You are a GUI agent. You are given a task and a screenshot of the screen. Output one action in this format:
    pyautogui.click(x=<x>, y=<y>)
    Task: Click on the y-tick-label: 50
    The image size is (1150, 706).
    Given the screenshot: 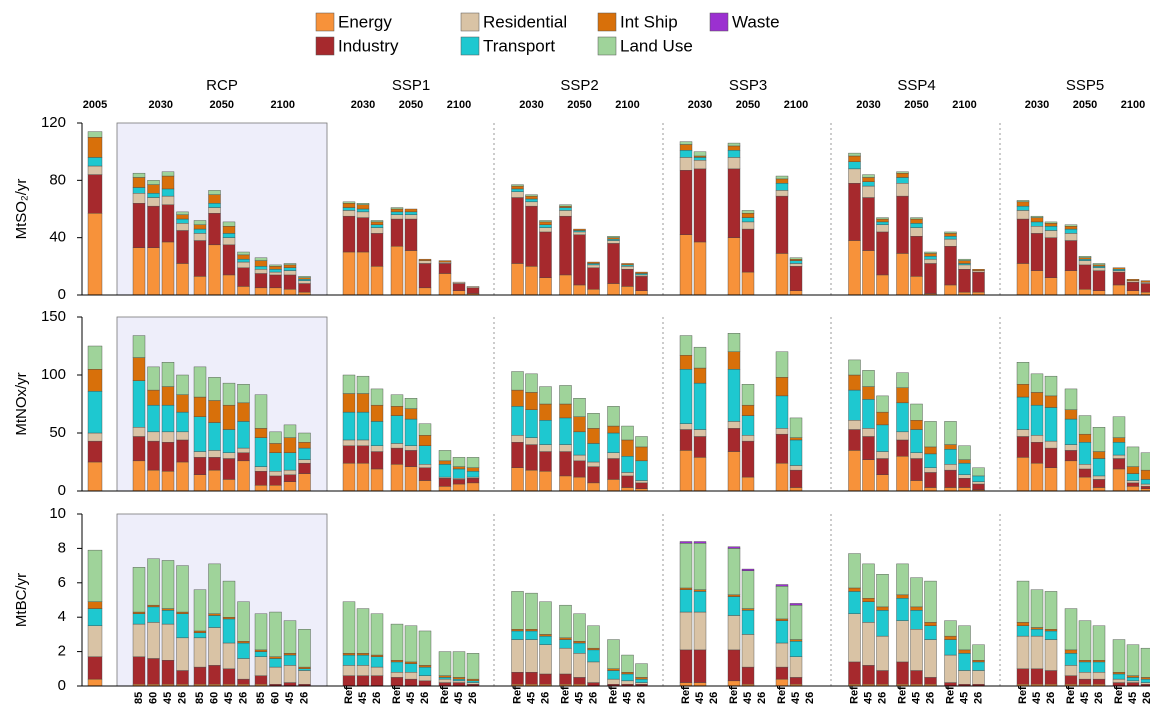 What is the action you would take?
    pyautogui.click(x=57, y=432)
    